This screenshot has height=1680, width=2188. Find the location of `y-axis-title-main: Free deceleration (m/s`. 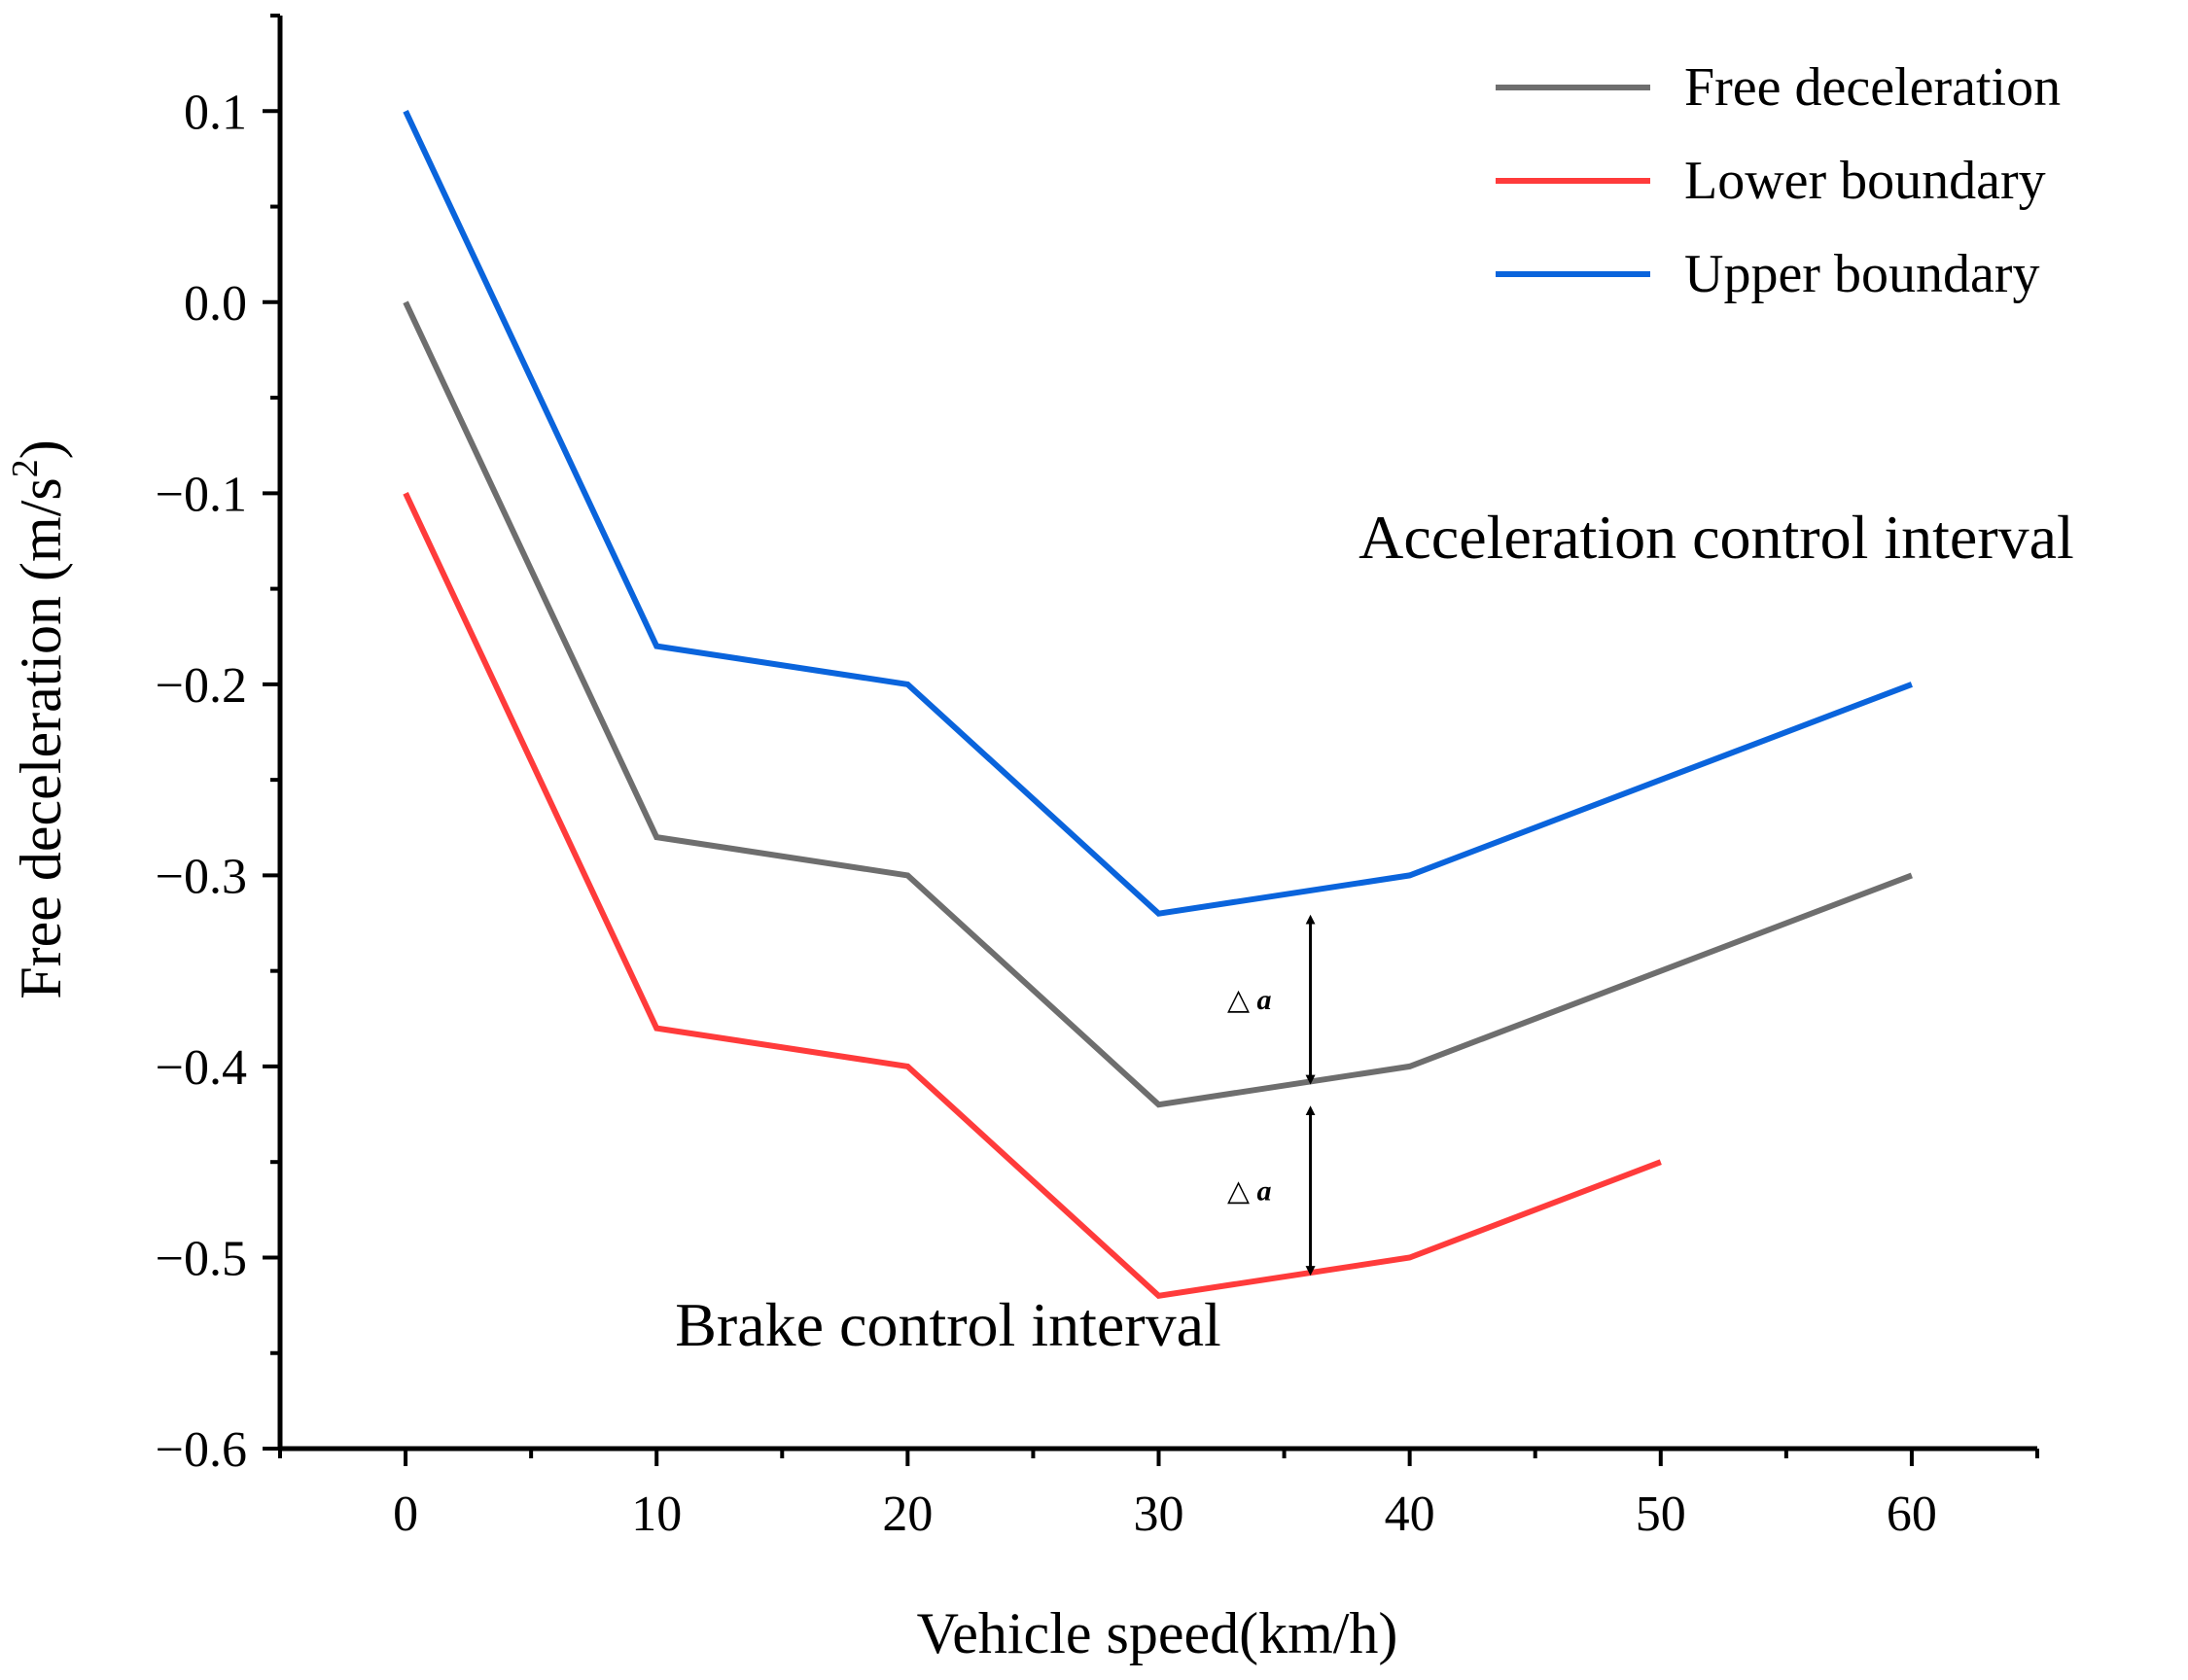

y-axis-title-main: Free deceleration (m/s is located at coordinates (41, 737).